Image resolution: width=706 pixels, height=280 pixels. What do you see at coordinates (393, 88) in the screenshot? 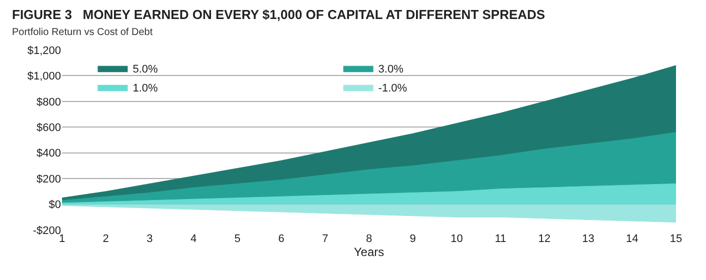
I see `legend-label: -1.0%` at bounding box center [393, 88].